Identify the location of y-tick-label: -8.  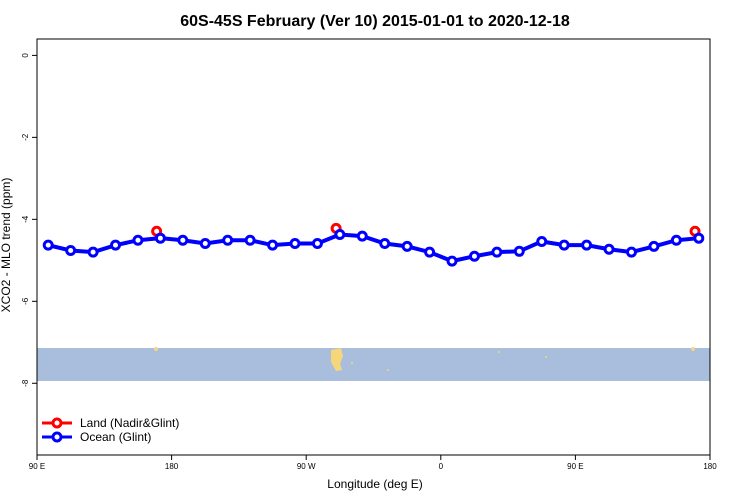
(25, 383).